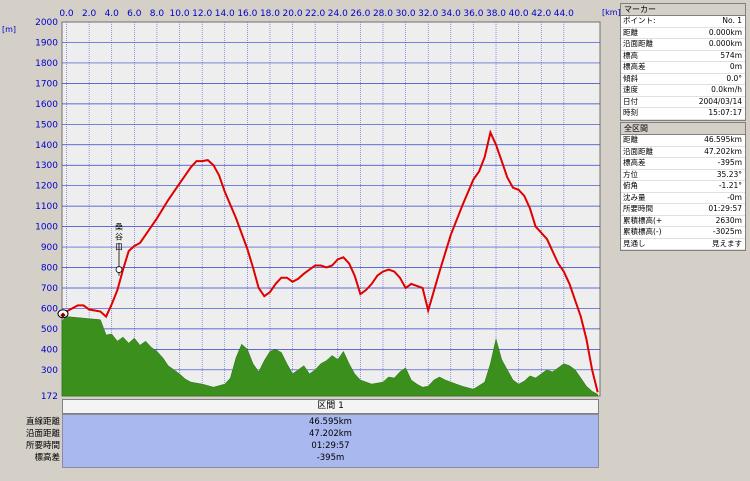 The width and height of the screenshot is (750, 481). What do you see at coordinates (630, 112) in the screenshot?
I see `panel-row-key: 時刻` at bounding box center [630, 112].